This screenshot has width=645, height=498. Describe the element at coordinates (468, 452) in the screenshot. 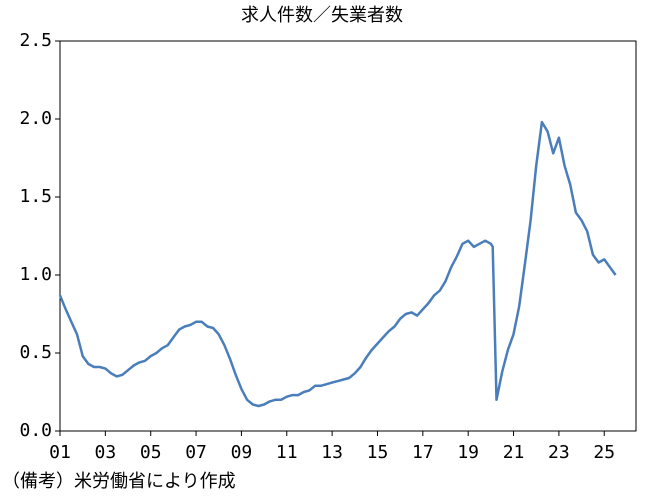

I see `x-tick-label: 19` at that location.